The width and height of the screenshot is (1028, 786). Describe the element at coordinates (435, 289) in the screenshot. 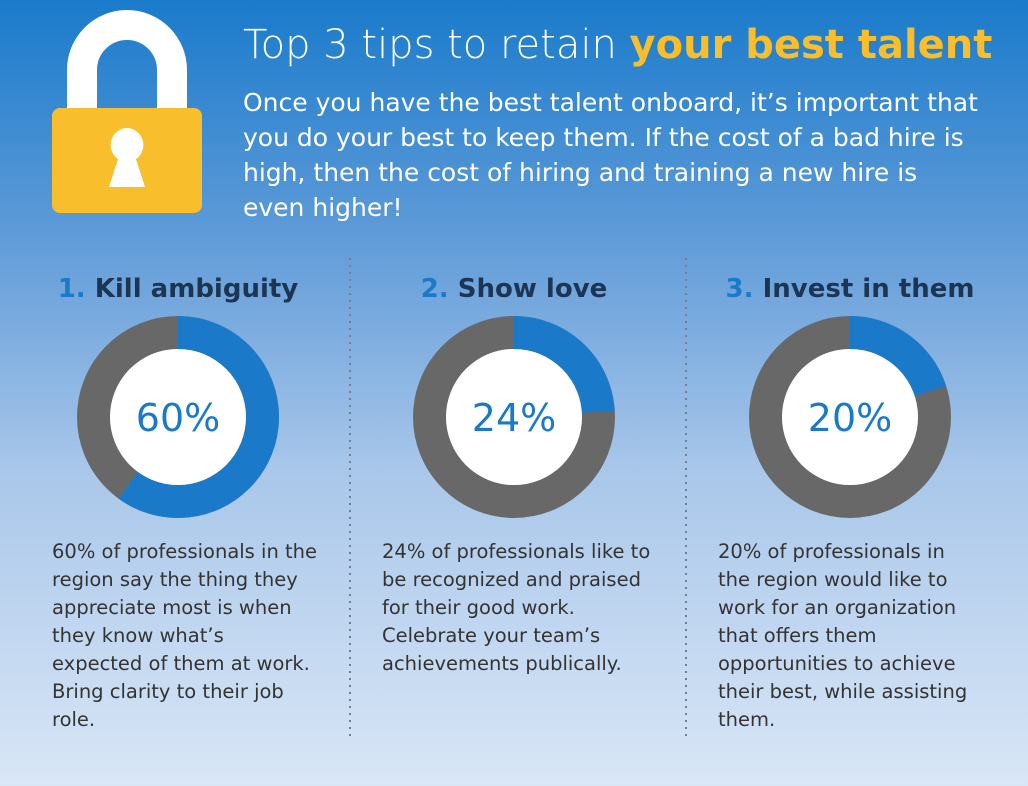

I see `panel-number: 2.` at that location.